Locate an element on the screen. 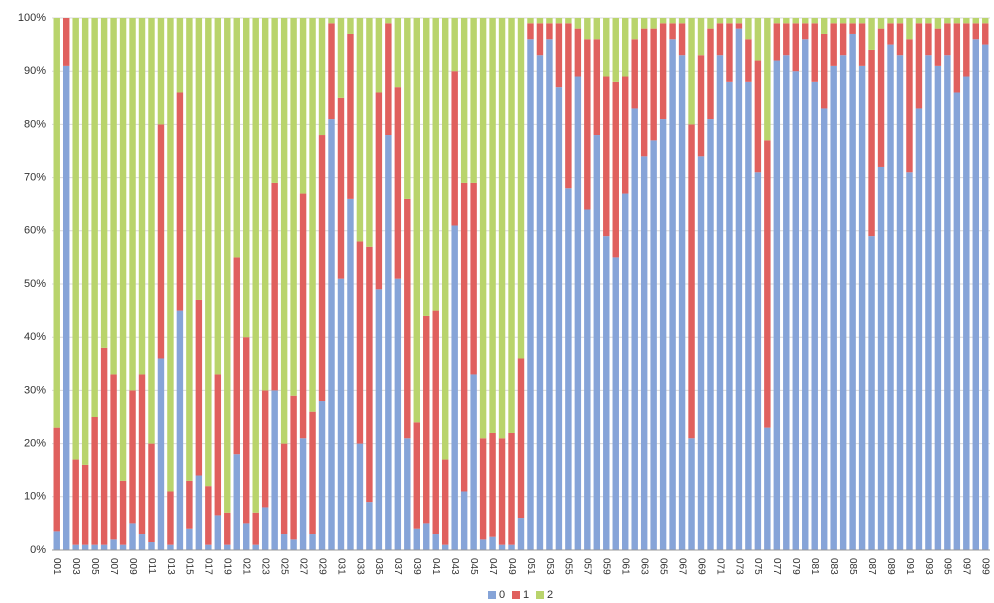 This screenshot has height=603, width=994. x-tick-label: 035 is located at coordinates (378, 566).